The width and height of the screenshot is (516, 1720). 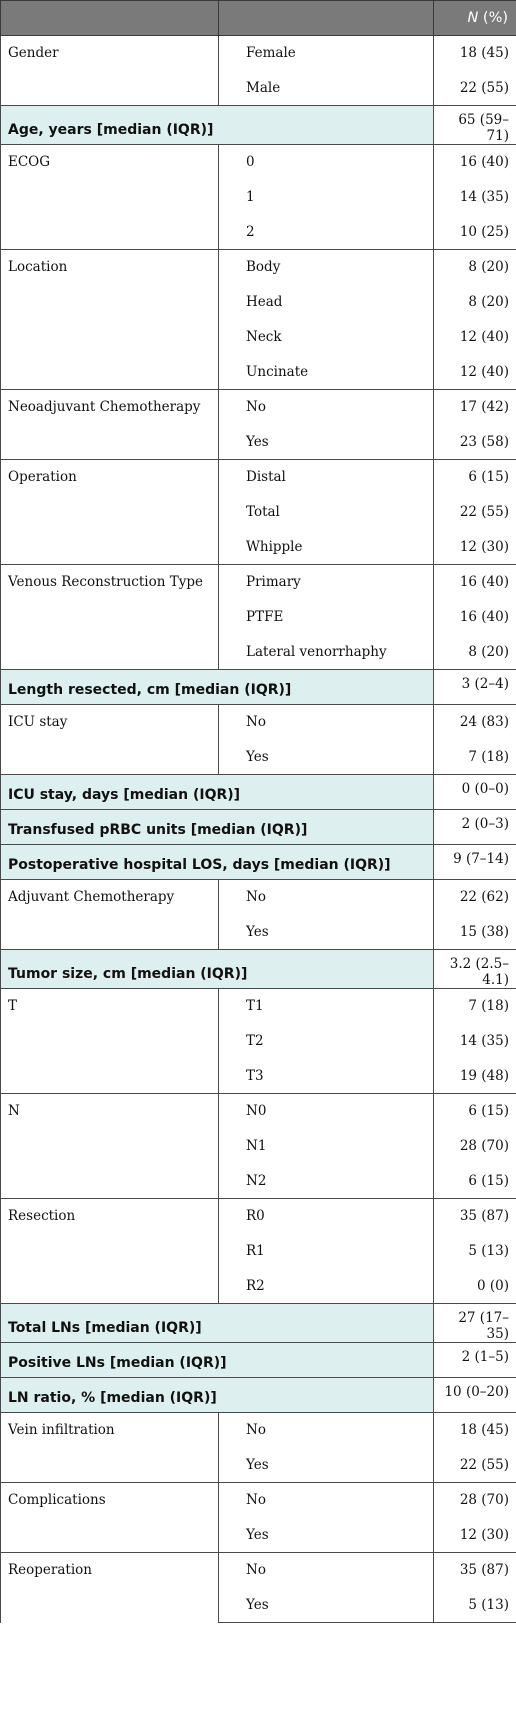 I want to click on variable-label: Resection, so click(x=109, y=1251).